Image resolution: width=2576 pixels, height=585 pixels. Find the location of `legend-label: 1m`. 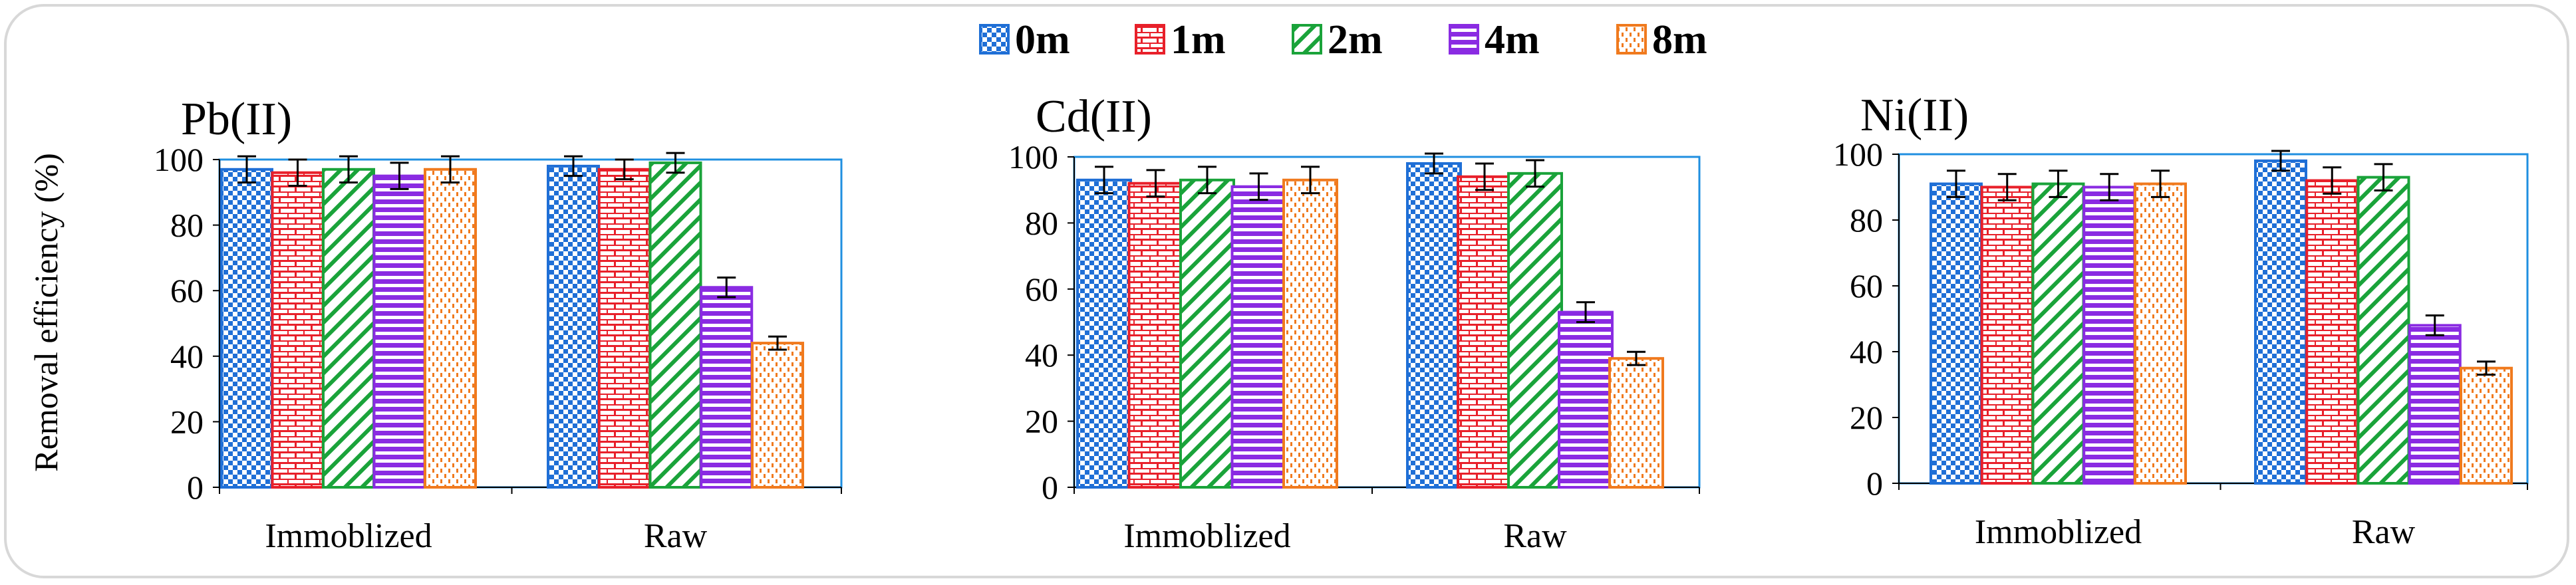

legend-label: 1m is located at coordinates (1198, 39).